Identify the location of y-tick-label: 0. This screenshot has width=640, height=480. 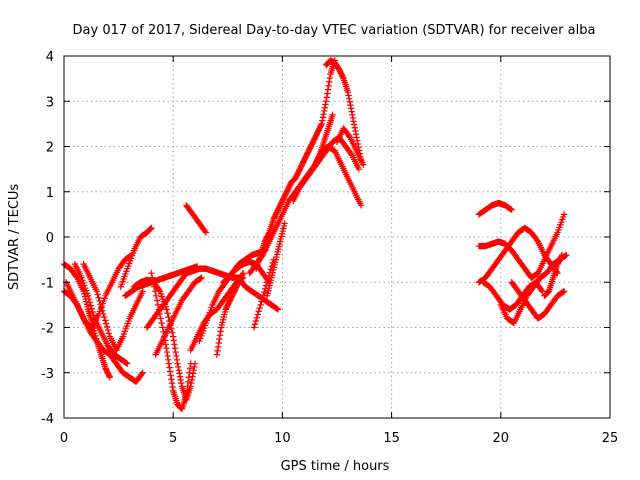
(50, 238).